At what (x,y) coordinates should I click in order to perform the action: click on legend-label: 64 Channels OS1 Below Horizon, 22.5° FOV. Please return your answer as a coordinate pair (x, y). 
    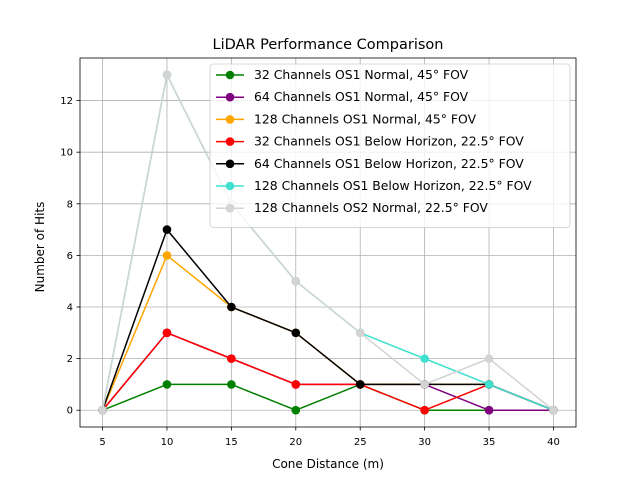
    Looking at the image, I should click on (389, 163).